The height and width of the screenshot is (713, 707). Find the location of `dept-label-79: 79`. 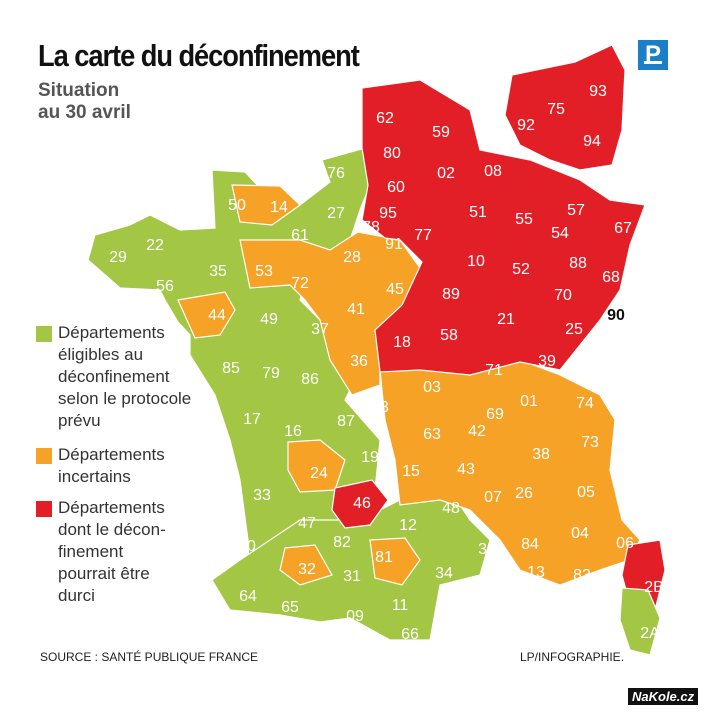

dept-label-79: 79 is located at coordinates (271, 373).